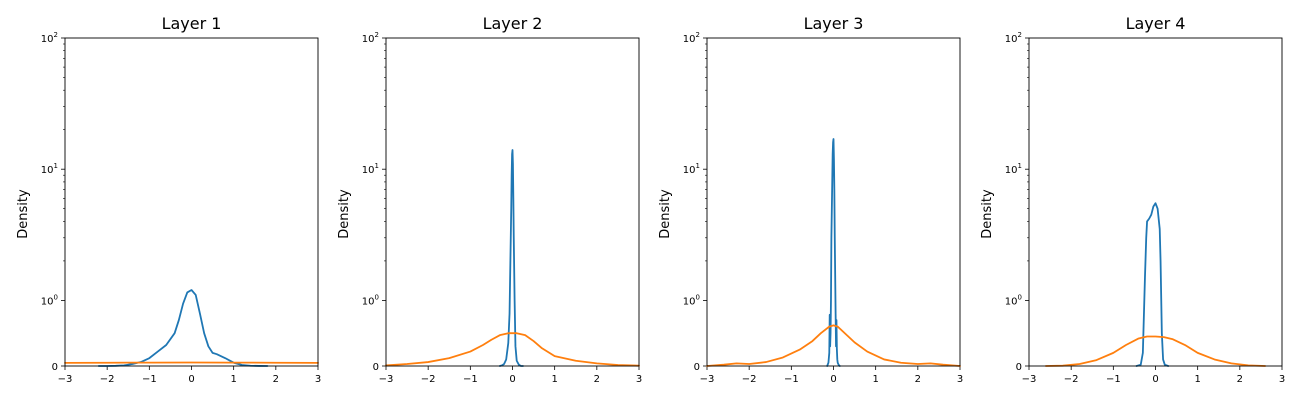  What do you see at coordinates (1156, 23) in the screenshot?
I see `chart-title: Layer 4` at bounding box center [1156, 23].